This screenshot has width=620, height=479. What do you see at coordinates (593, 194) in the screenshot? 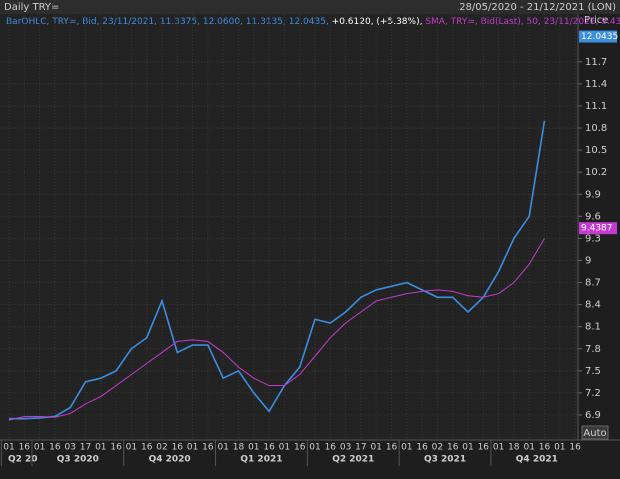
I see `y-tick-label: 9.9` at bounding box center [593, 194].